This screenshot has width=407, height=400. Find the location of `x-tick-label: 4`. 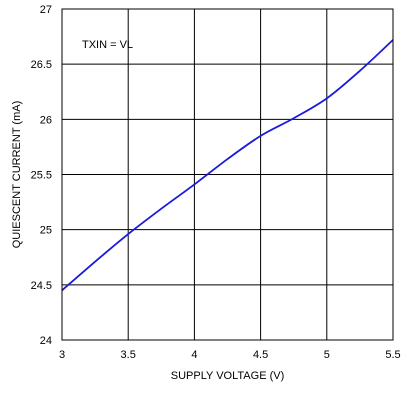

x-tick-label: 4 is located at coordinates (194, 355).